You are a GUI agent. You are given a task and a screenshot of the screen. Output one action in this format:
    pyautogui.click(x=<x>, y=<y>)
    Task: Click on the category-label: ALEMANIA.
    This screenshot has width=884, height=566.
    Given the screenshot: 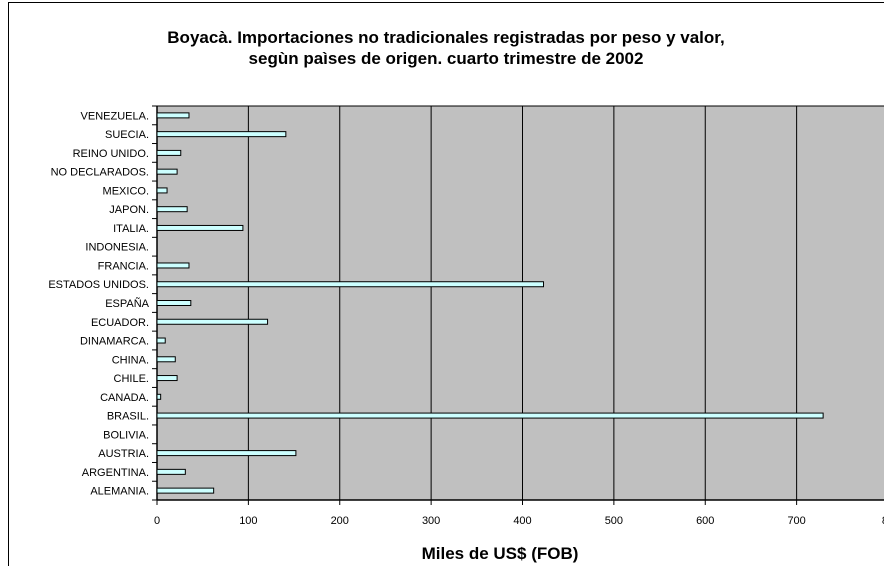 What is the action you would take?
    pyautogui.click(x=119, y=492)
    